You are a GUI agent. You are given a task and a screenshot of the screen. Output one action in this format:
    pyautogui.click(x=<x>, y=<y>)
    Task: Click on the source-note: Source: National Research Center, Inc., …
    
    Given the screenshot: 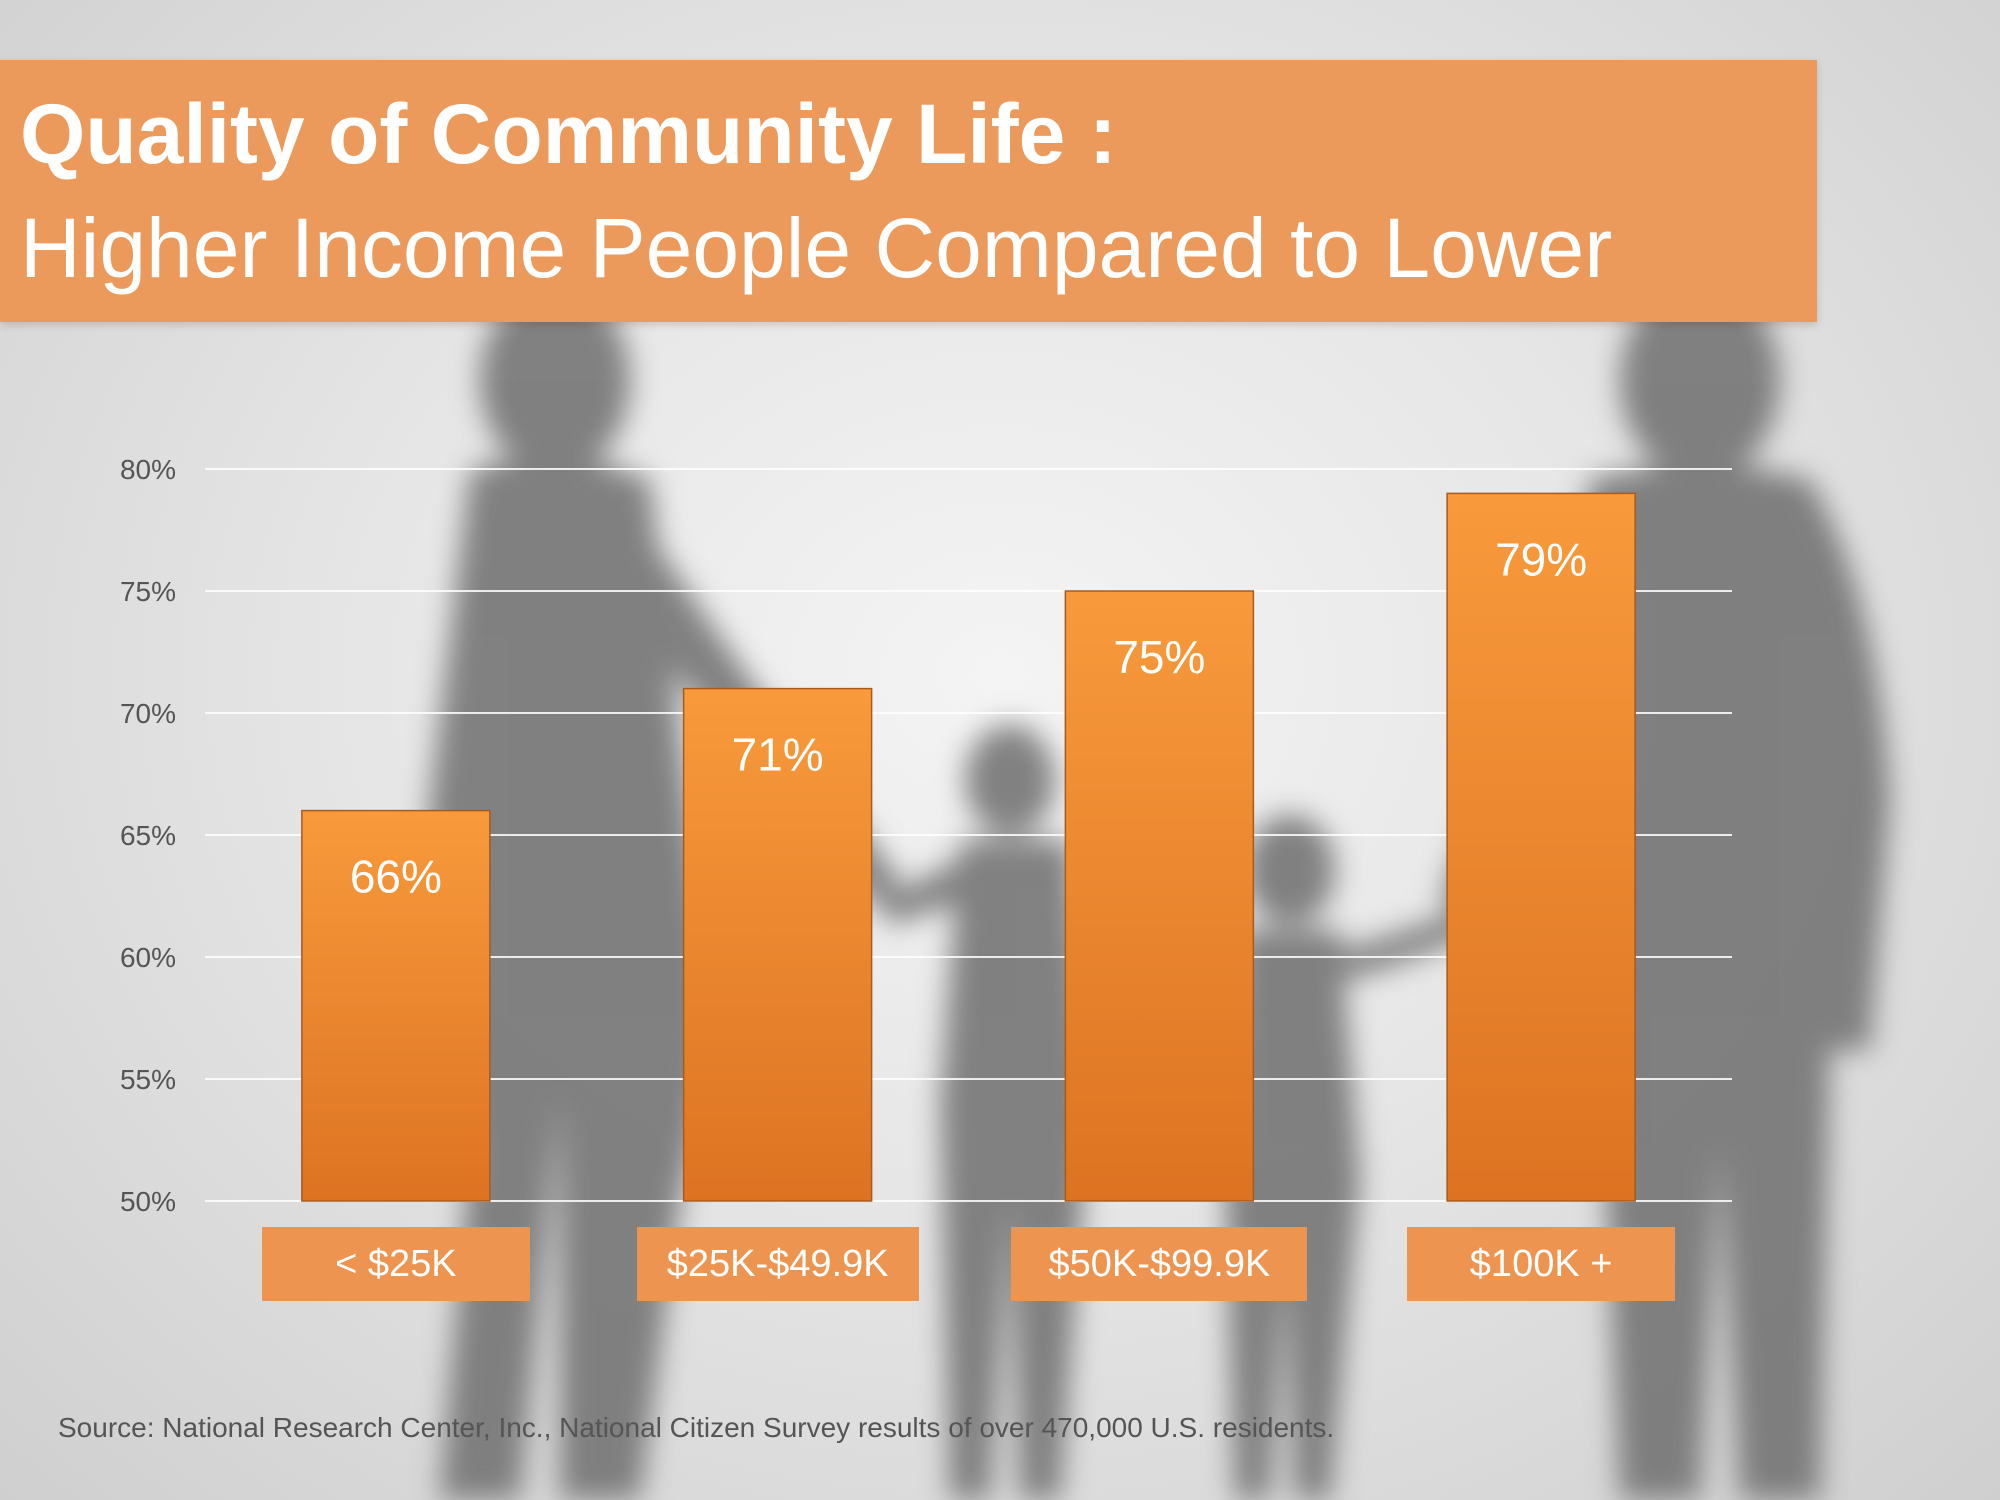 What is the action you would take?
    pyautogui.click(x=696, y=1427)
    